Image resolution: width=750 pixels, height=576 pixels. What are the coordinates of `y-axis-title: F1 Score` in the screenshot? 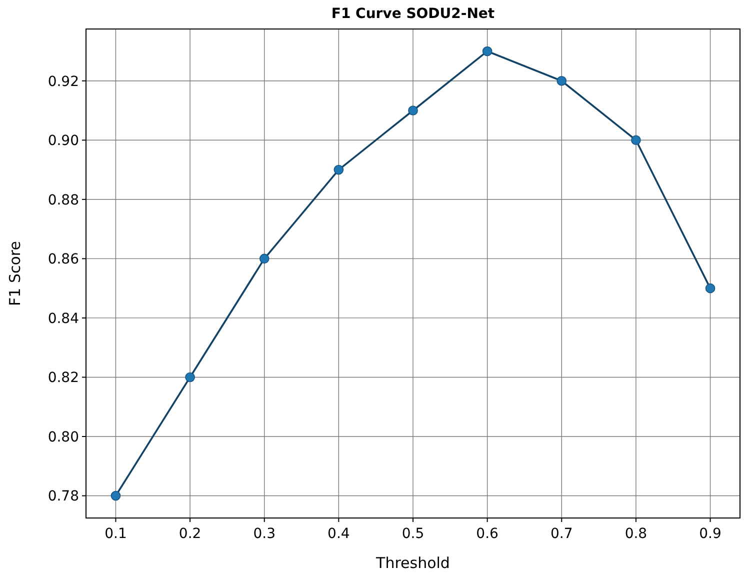 It's located at (15, 273).